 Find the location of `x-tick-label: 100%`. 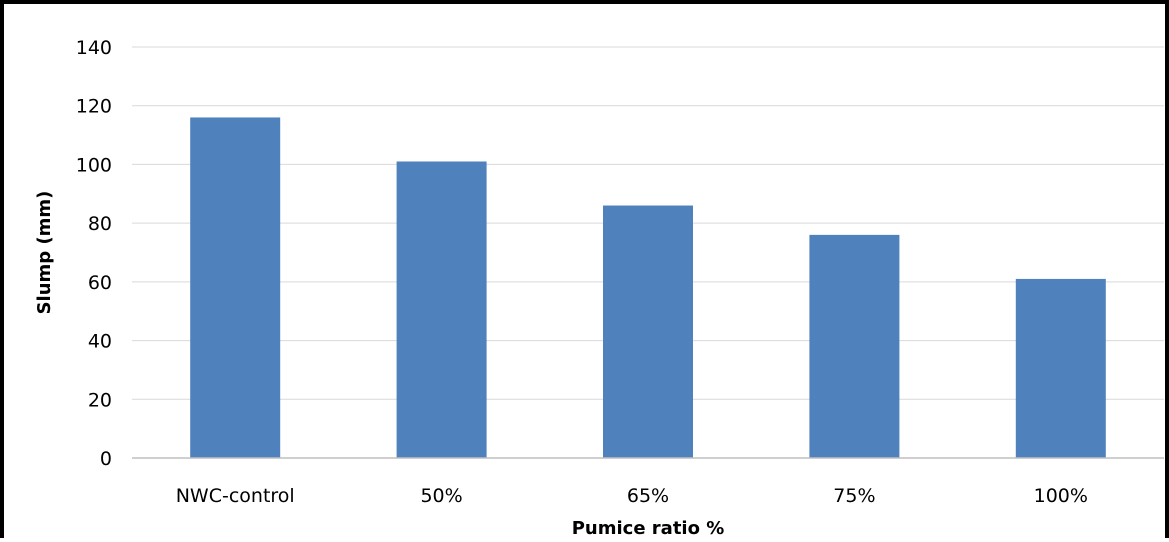

x-tick-label: 100% is located at coordinates (1061, 496).